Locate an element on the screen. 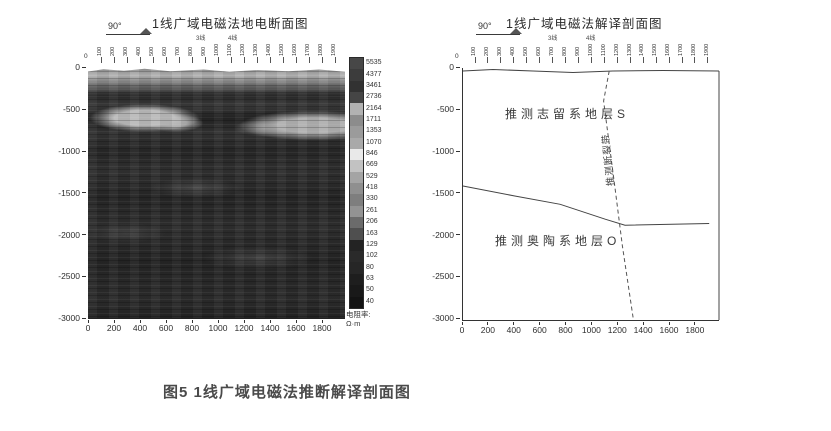 The width and height of the screenshot is (831, 431). figure-caption: 图5 1线广域电磁法推断解译剖面图 is located at coordinates (287, 392).